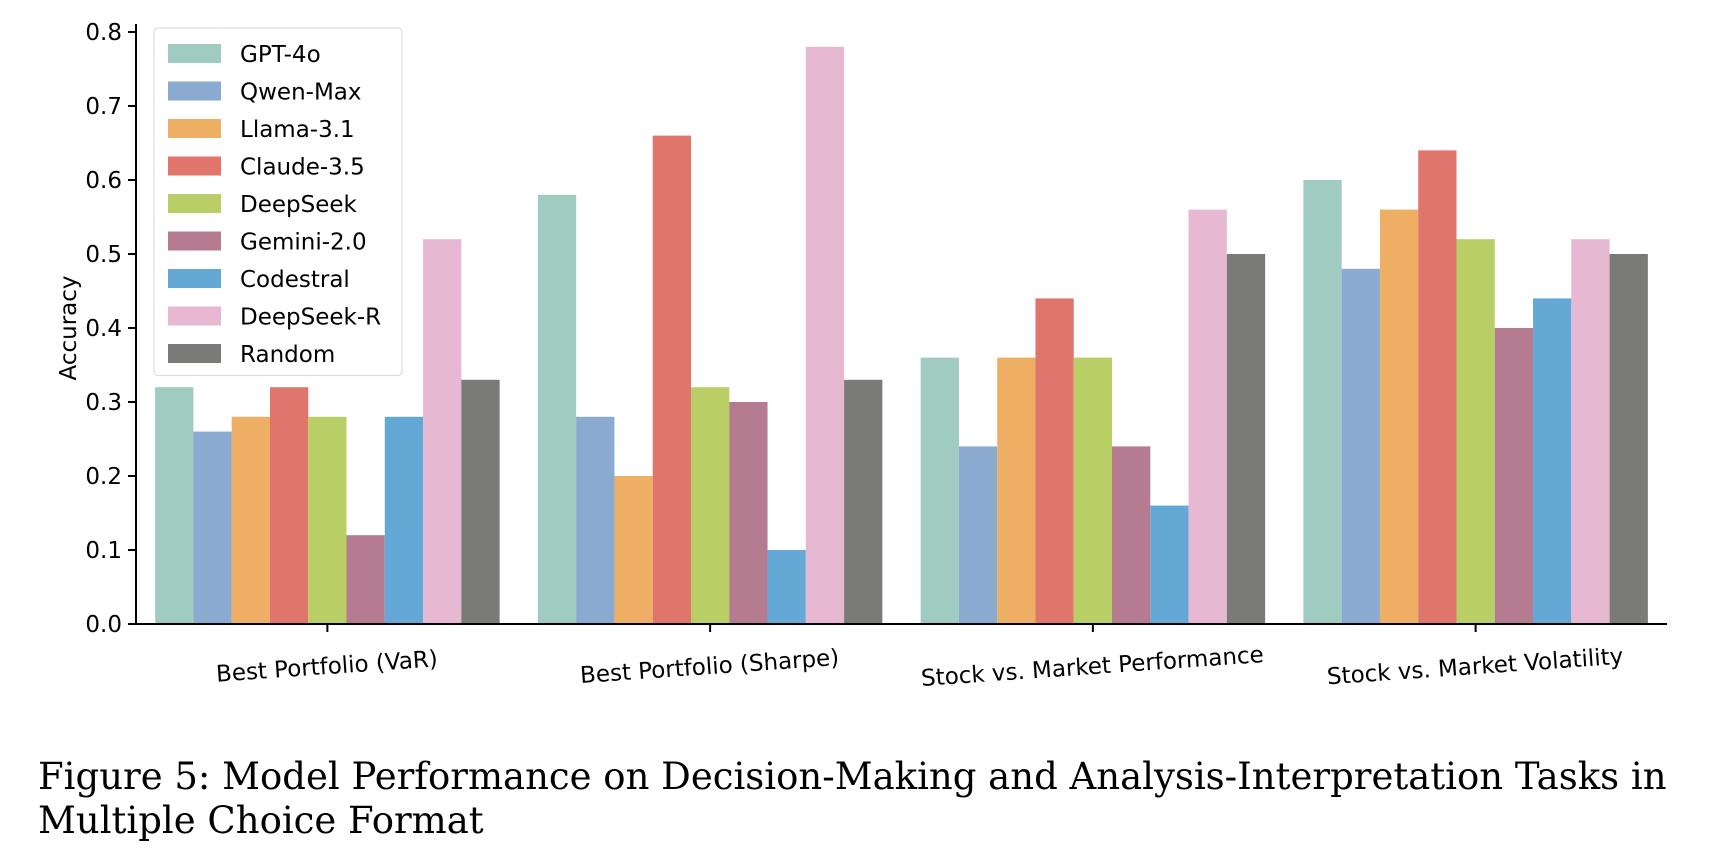 The width and height of the screenshot is (1716, 858). What do you see at coordinates (103, 255) in the screenshot?
I see `y-tick-label: 0.5` at bounding box center [103, 255].